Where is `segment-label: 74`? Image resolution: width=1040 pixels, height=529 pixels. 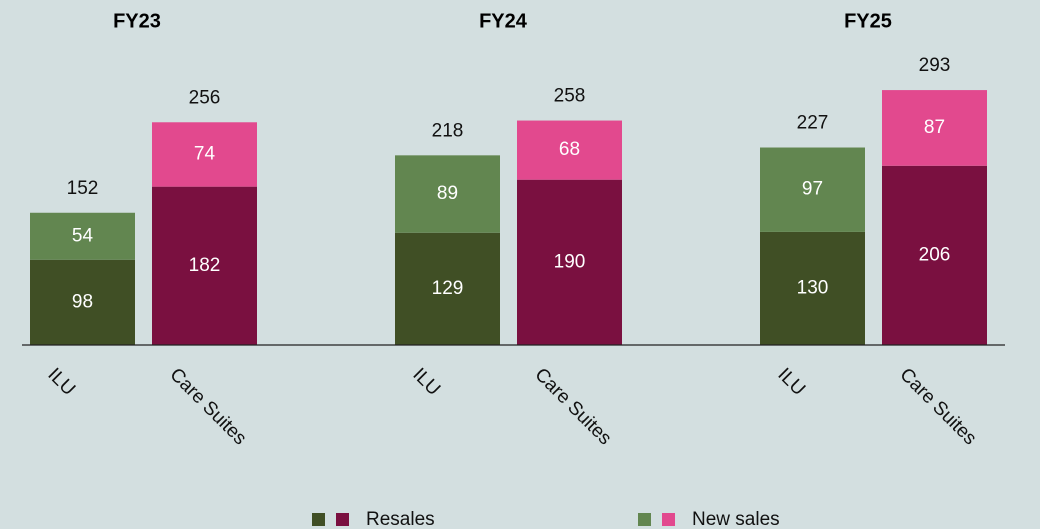 segment-label: 74 is located at coordinates (205, 153).